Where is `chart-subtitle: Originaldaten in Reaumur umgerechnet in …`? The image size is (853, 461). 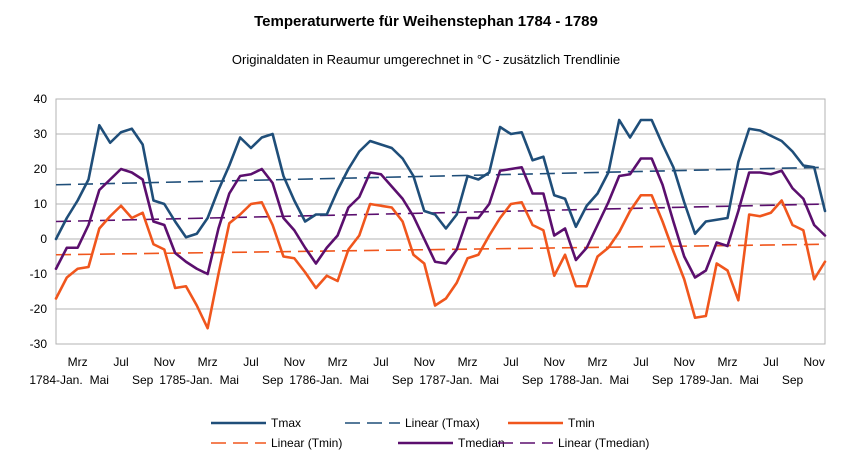 chart-subtitle: Originaldaten in Reaumur umgerechnet in … is located at coordinates (426, 59).